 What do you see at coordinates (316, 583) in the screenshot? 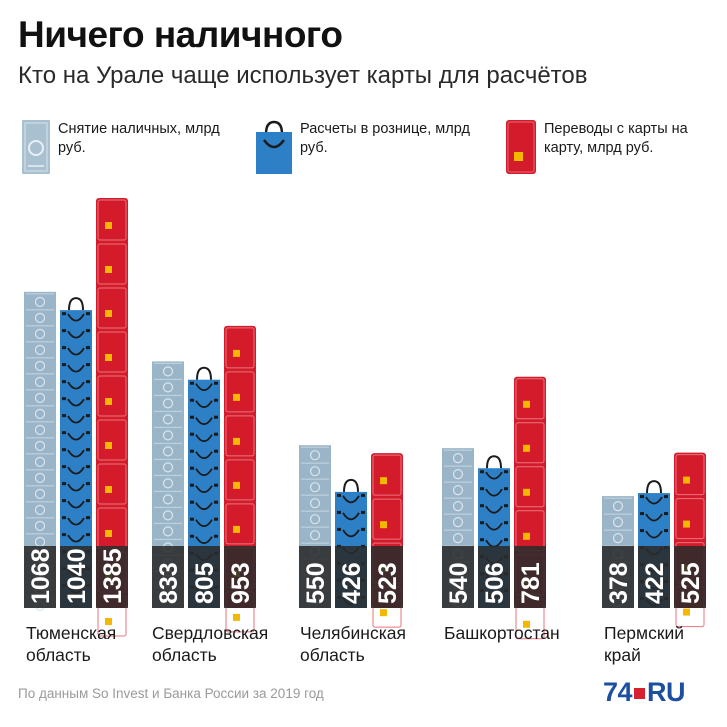
I see `value-label: 550` at bounding box center [316, 583].